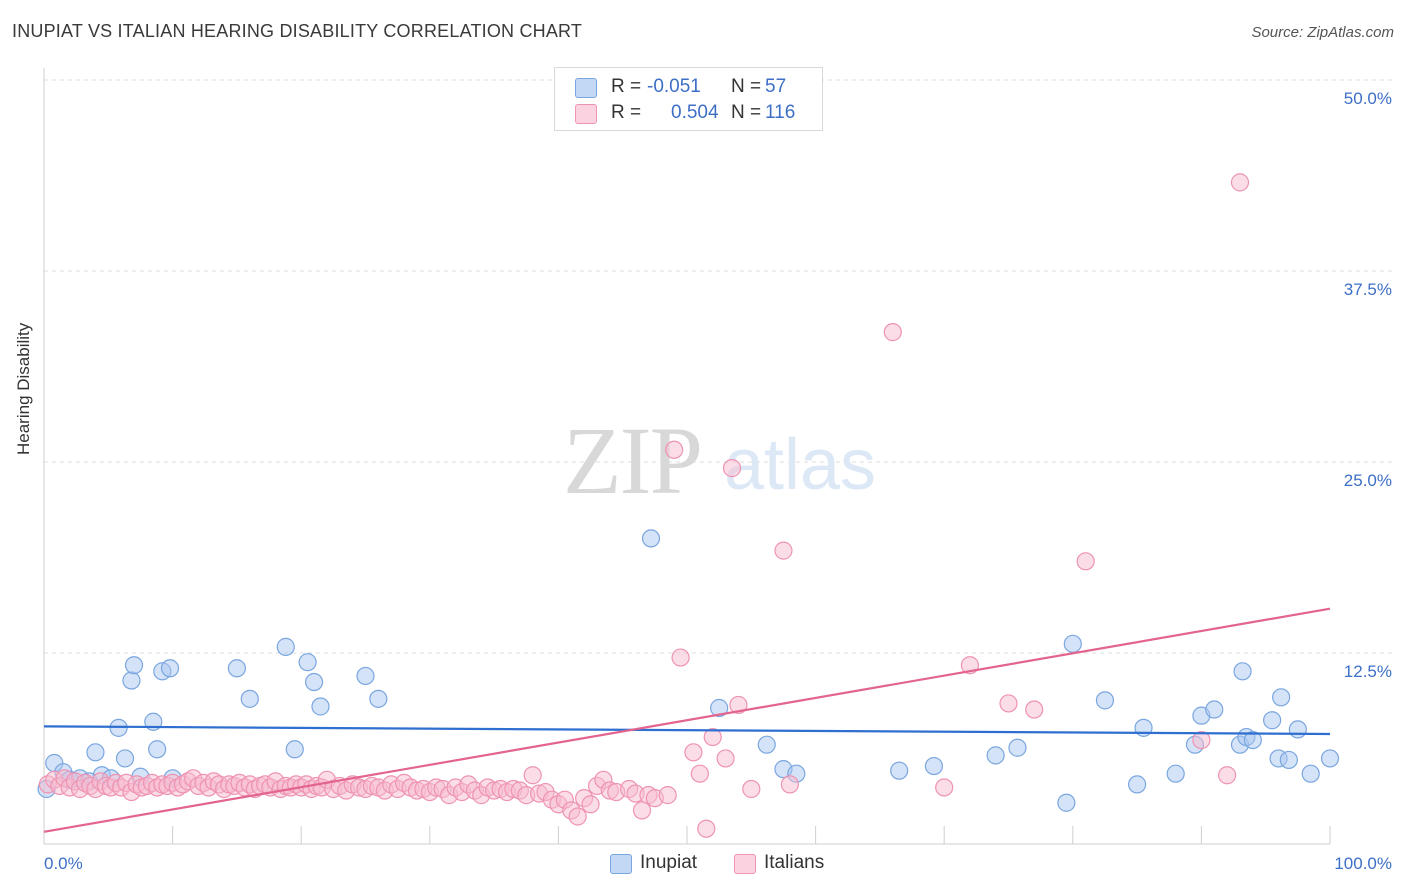 This screenshot has height=892, width=1406. What do you see at coordinates (674, 86) in the screenshot?
I see `legend-r-value-inupiat: -0.051` at bounding box center [674, 86].